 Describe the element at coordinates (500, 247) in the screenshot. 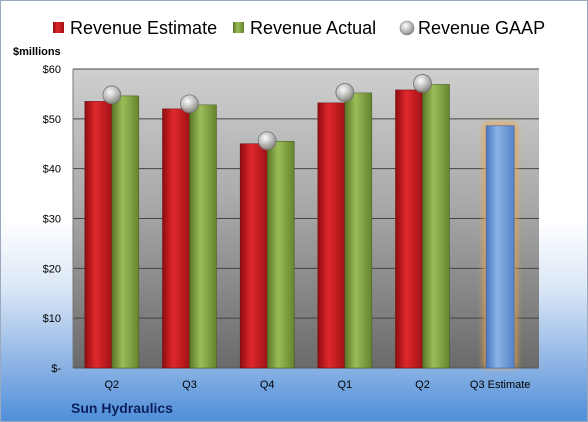

I see `bar-revenue-estimate-projection` at that location.